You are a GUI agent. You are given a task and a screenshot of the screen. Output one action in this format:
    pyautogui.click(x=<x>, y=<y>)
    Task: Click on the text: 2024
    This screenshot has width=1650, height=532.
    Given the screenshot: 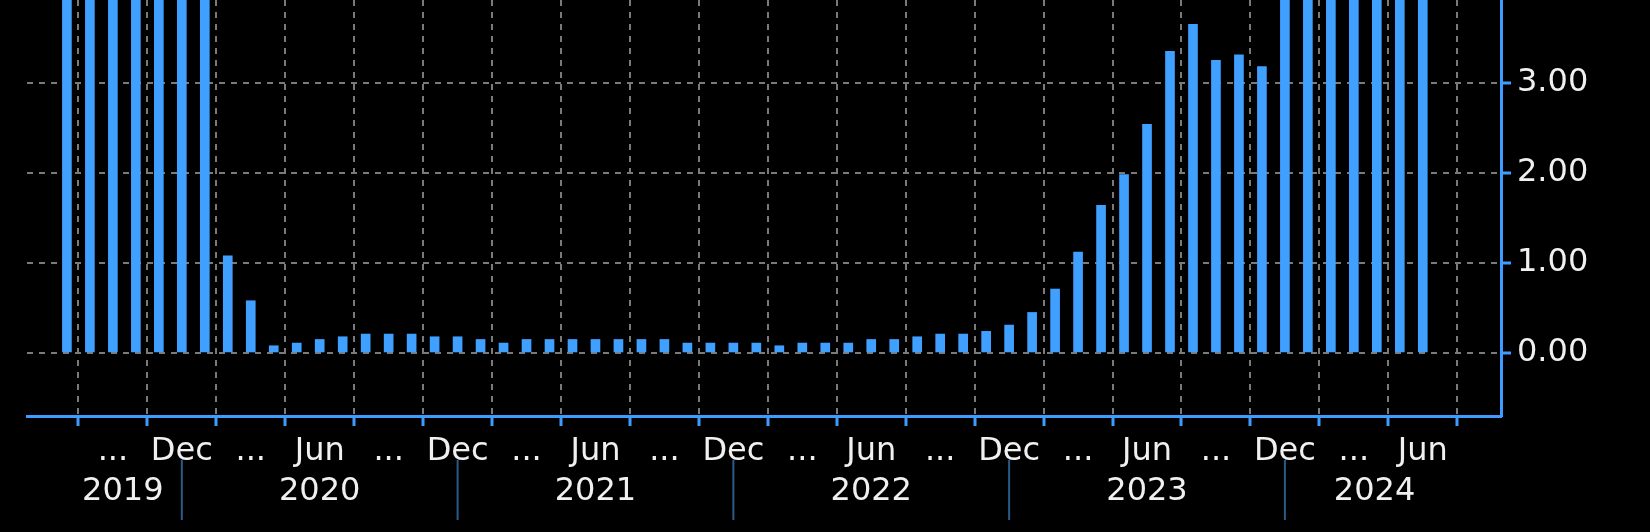 What is the action you would take?
    pyautogui.click(x=1374, y=489)
    